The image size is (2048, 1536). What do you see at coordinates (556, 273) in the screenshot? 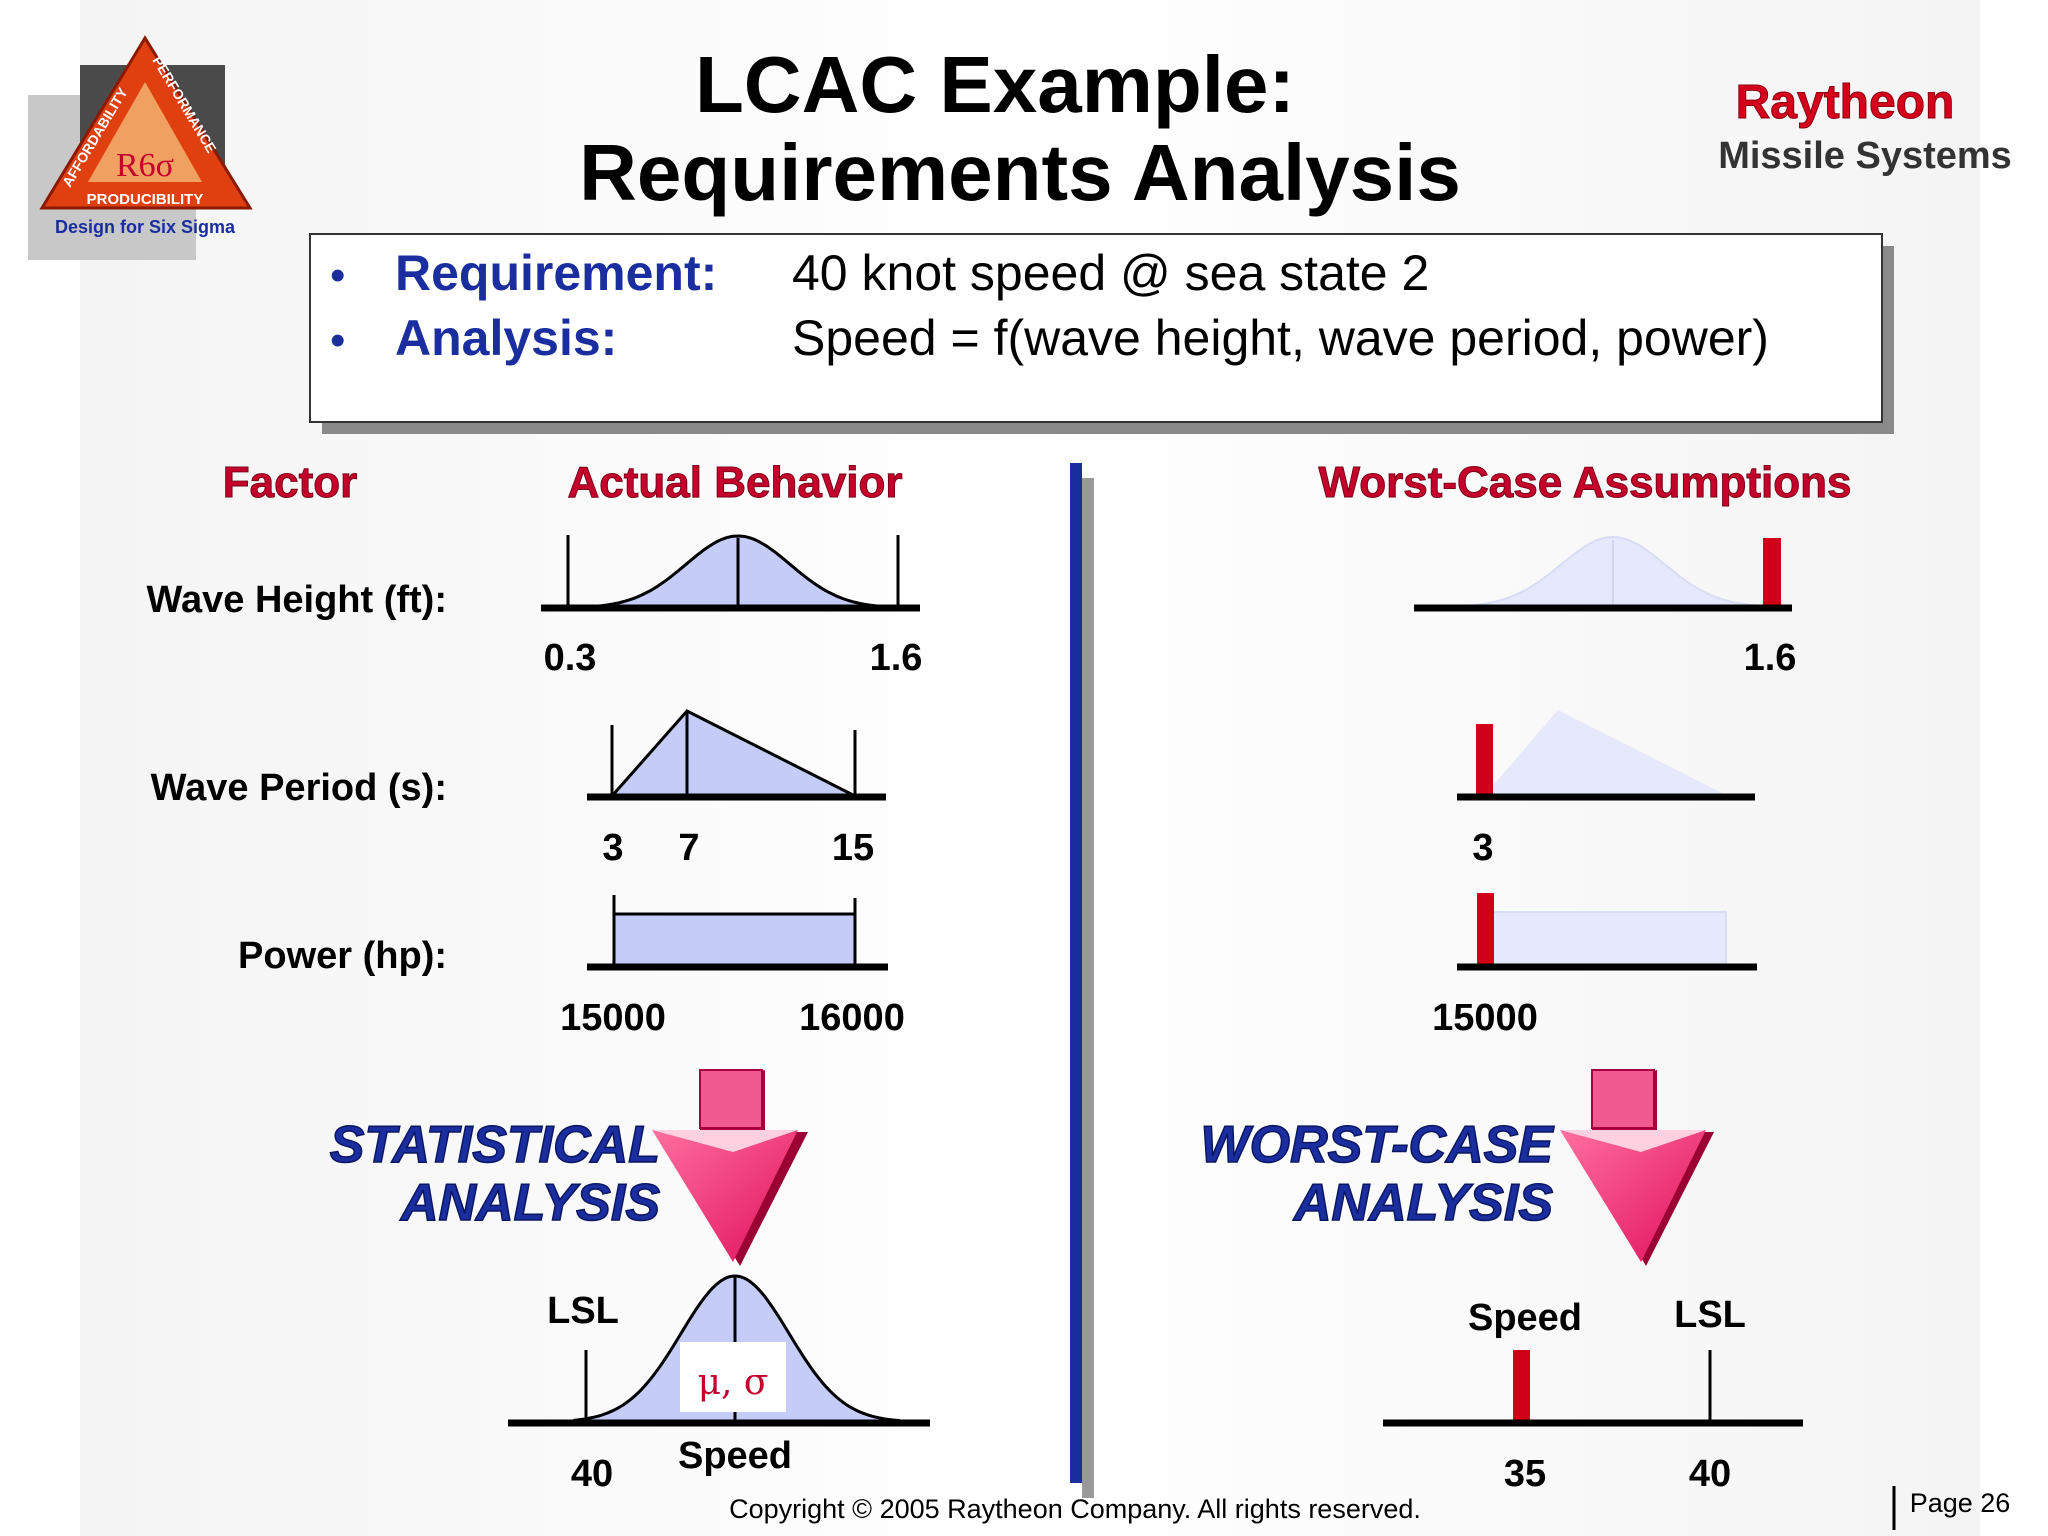
I see `requirement-label: Requirement:` at bounding box center [556, 273].